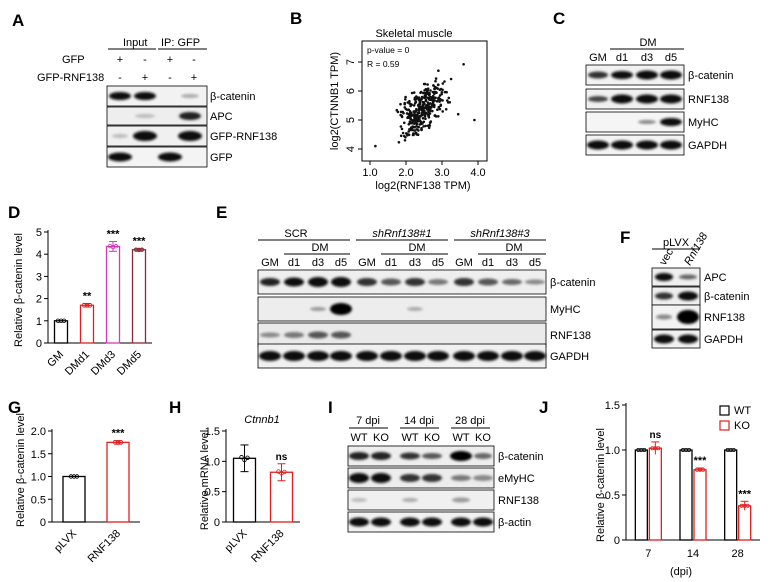 The height and width of the screenshot is (582, 782). Describe the element at coordinates (351, 120) in the screenshot. I see `b-ytick-2: 5` at that location.